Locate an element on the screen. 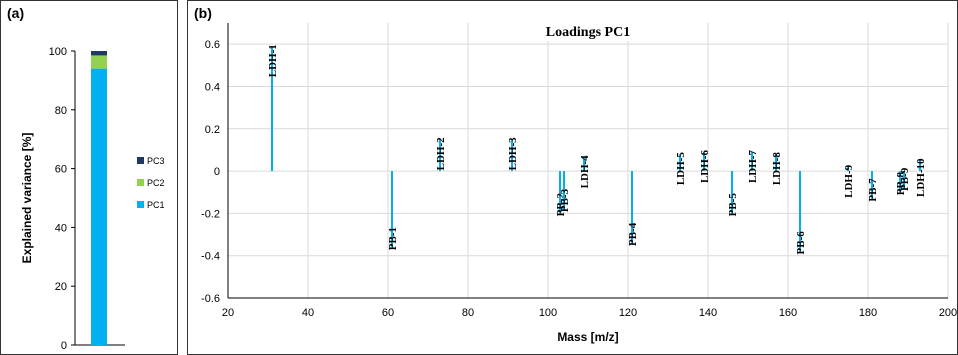  x-axis-title: Mass [m/z] is located at coordinates (587, 337).